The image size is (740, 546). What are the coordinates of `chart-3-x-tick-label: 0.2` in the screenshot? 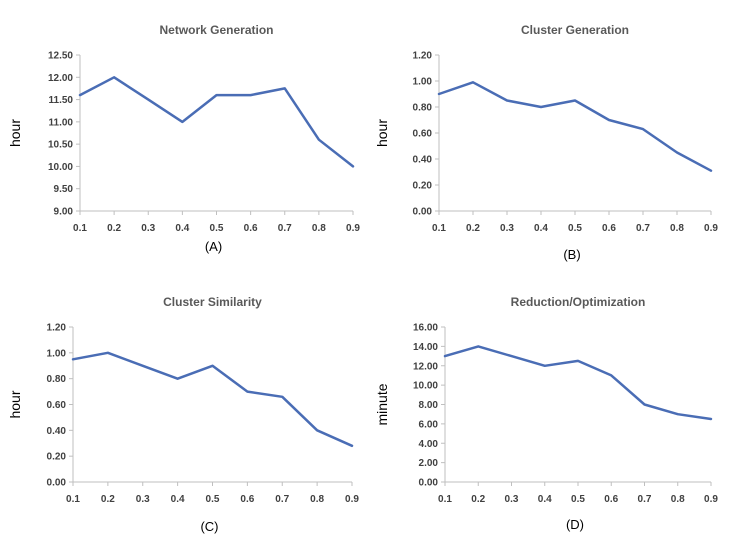 It's located at (108, 499).